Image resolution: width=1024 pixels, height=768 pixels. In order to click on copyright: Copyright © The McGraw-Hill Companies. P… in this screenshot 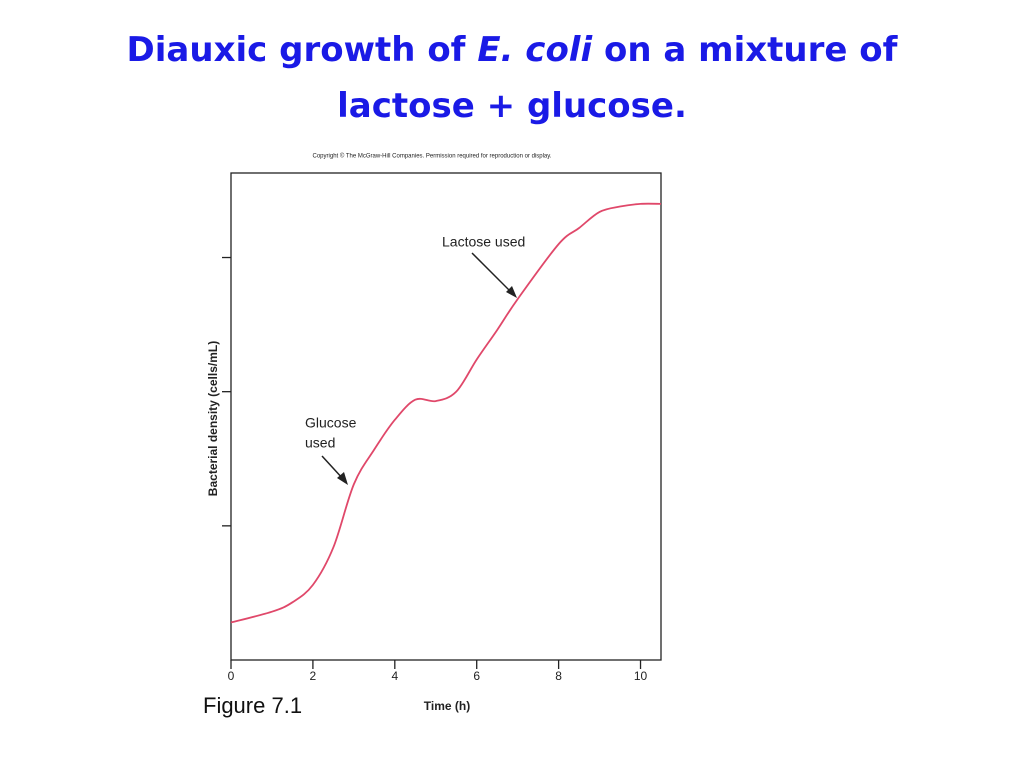, I will do `click(432, 156)`.